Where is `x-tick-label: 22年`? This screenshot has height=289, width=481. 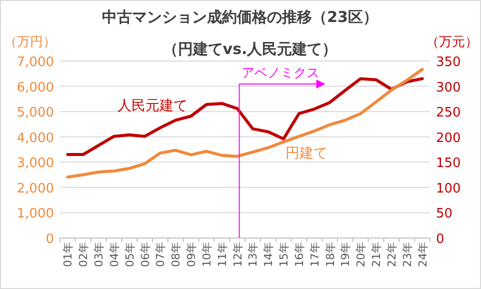
x-tick-label: 22年 is located at coordinates (391, 254).